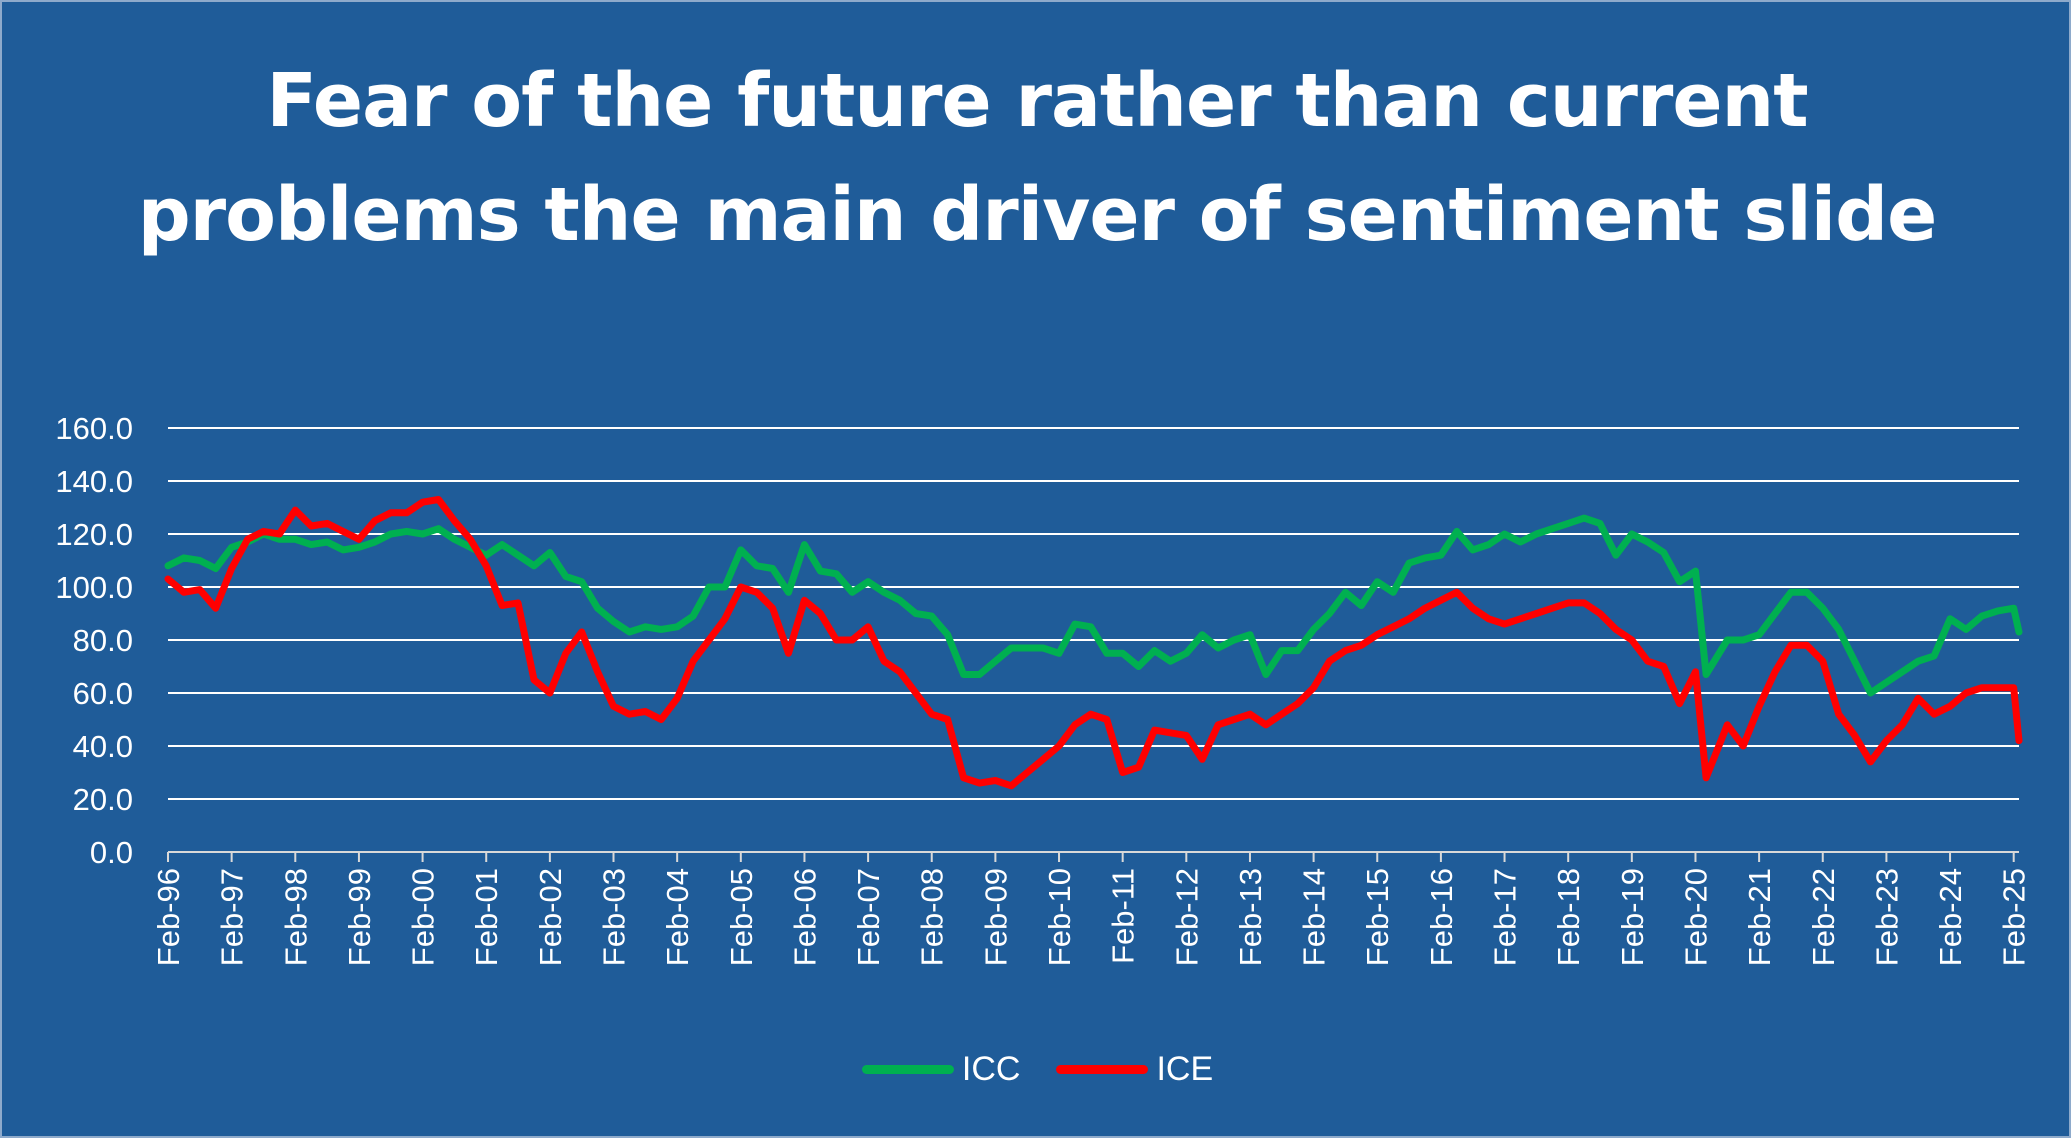 The width and height of the screenshot is (2071, 1138). What do you see at coordinates (1093, 605) in the screenshot?
I see `series-line-icc` at bounding box center [1093, 605].